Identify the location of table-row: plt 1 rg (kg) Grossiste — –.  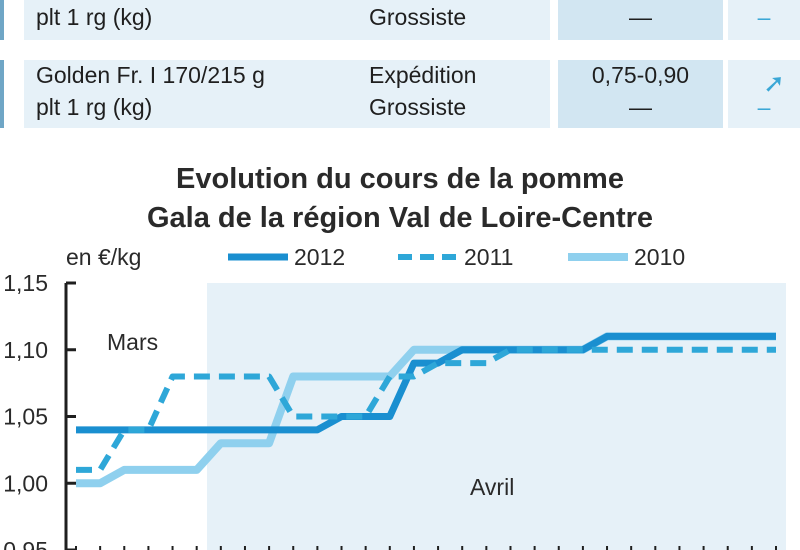
(400, 20).